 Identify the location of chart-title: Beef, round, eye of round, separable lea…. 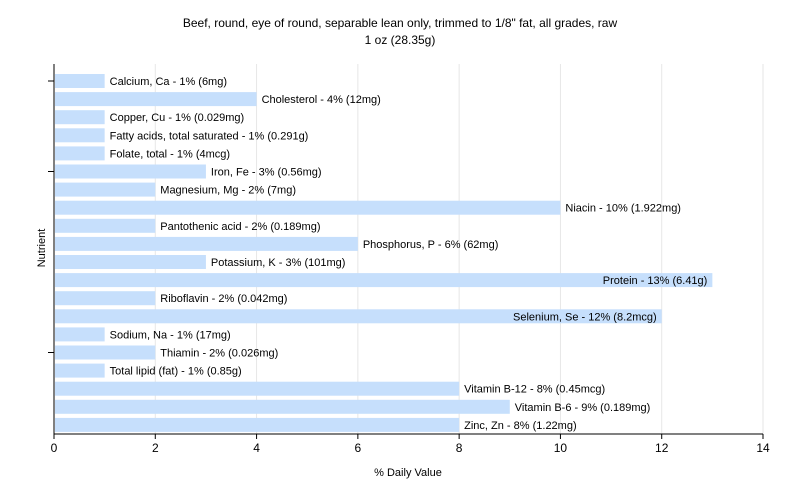
(400, 23).